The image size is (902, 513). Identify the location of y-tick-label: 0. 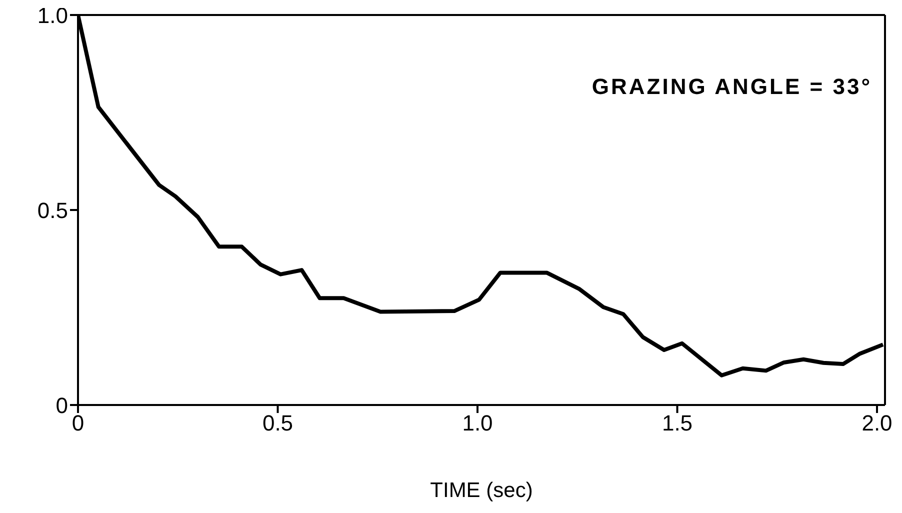
(62, 405).